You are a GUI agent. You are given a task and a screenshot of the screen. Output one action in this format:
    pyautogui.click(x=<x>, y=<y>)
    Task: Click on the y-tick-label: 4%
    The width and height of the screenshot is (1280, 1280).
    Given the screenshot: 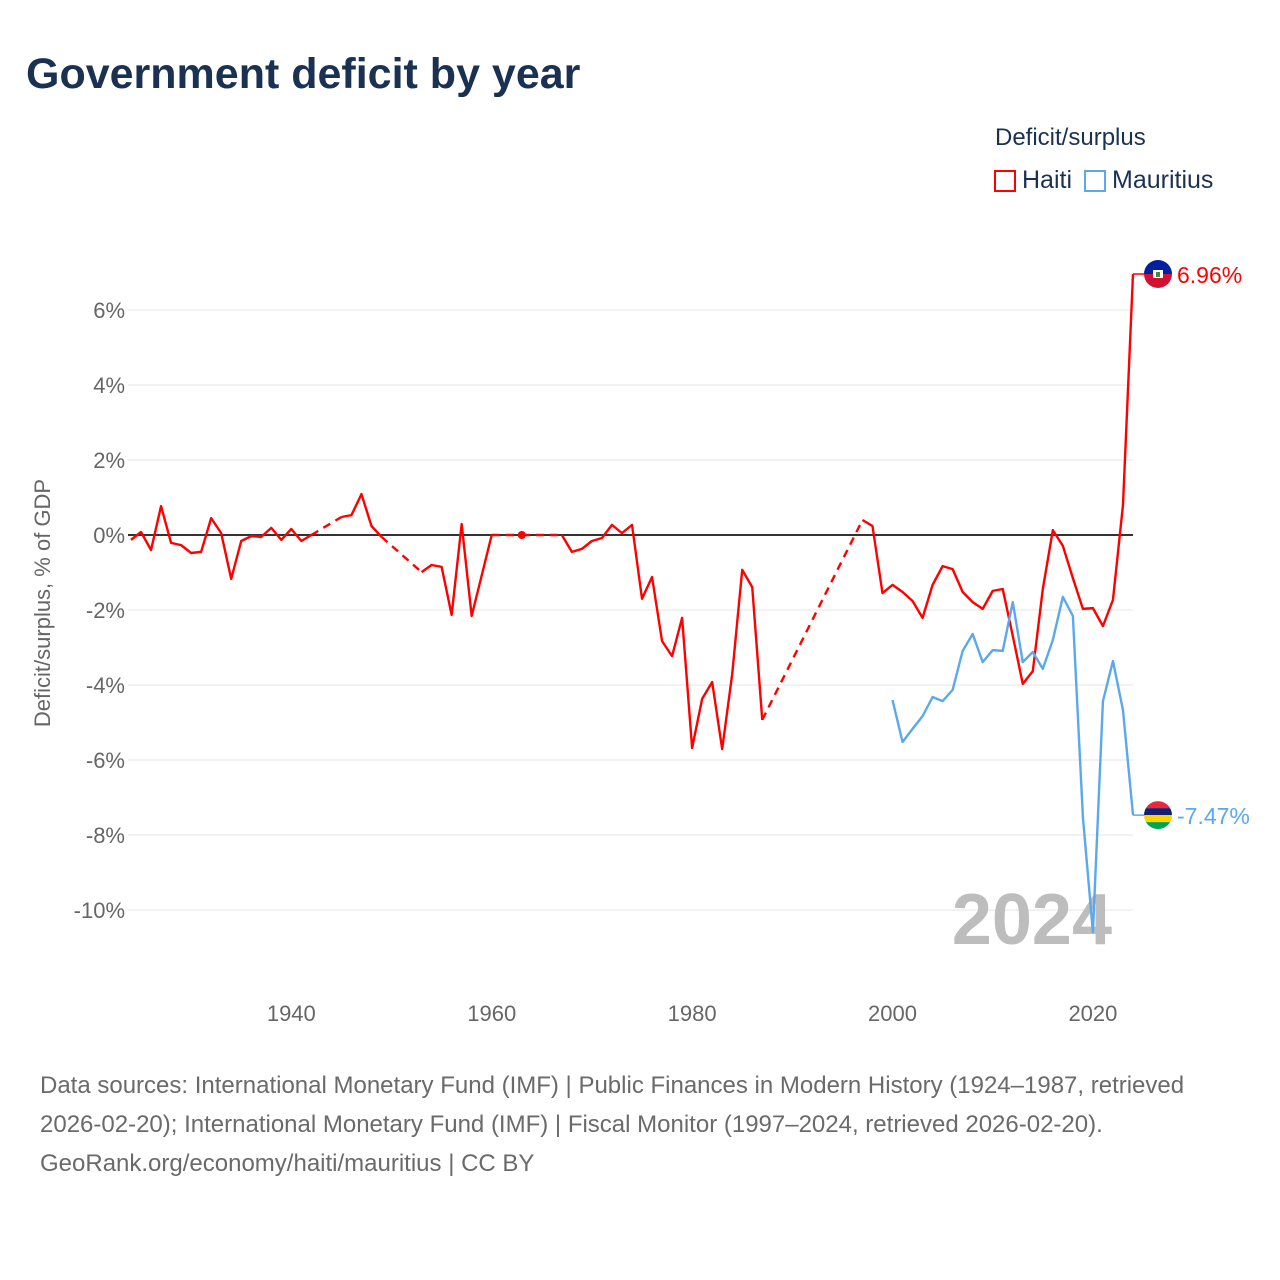 What is the action you would take?
    pyautogui.click(x=109, y=385)
    